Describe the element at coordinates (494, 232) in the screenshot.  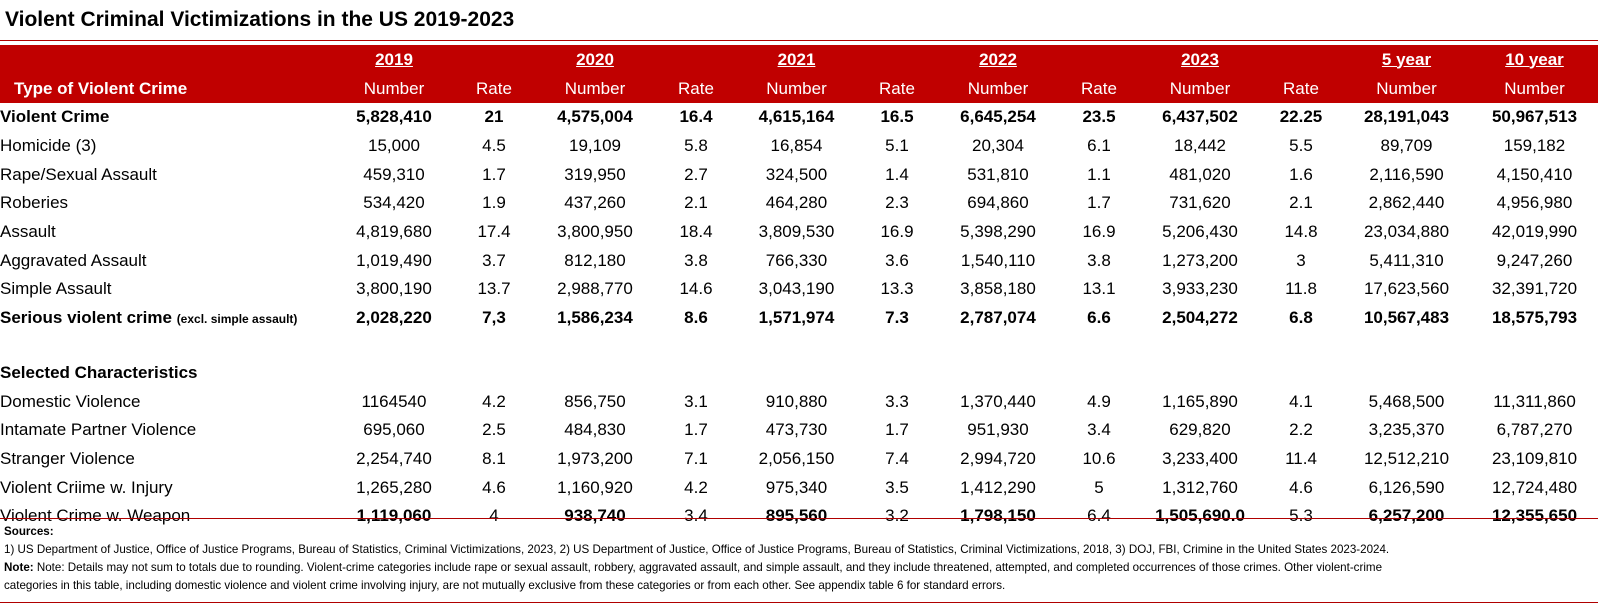
I see `rate-cell: 17.4` at that location.